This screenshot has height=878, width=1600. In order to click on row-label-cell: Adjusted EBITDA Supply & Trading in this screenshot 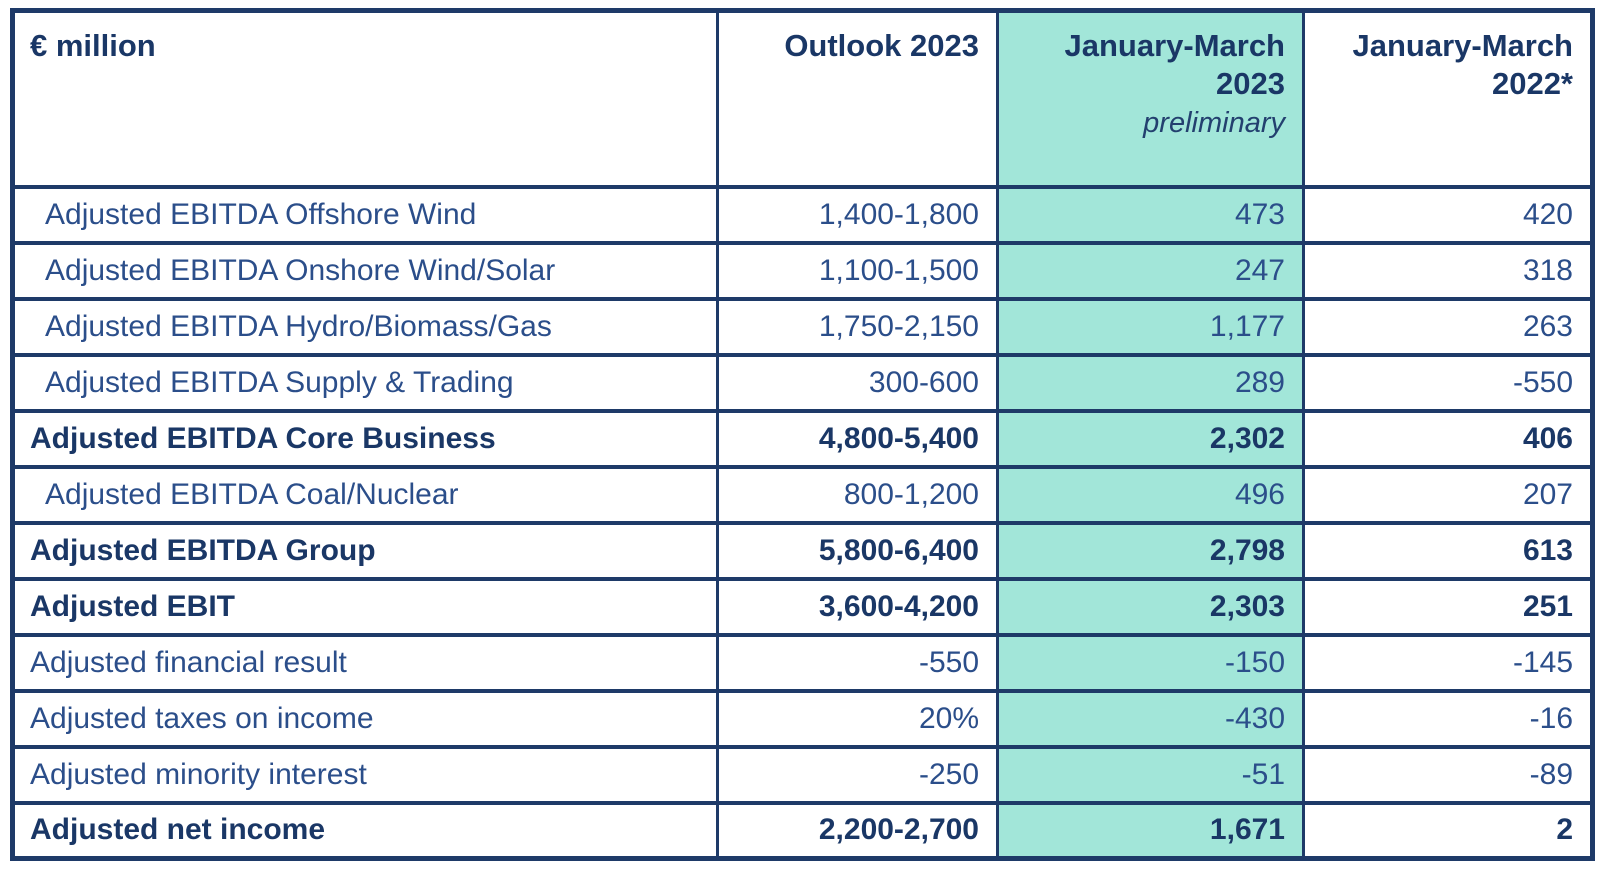, I will do `click(365, 382)`.